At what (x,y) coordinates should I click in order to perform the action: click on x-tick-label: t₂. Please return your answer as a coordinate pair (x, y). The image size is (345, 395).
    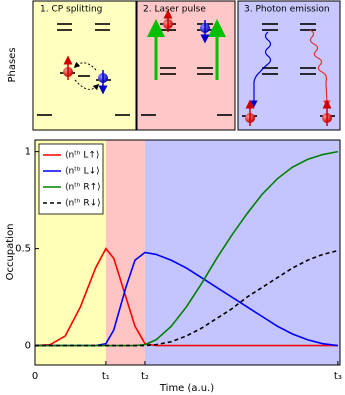
    Looking at the image, I should click on (145, 376).